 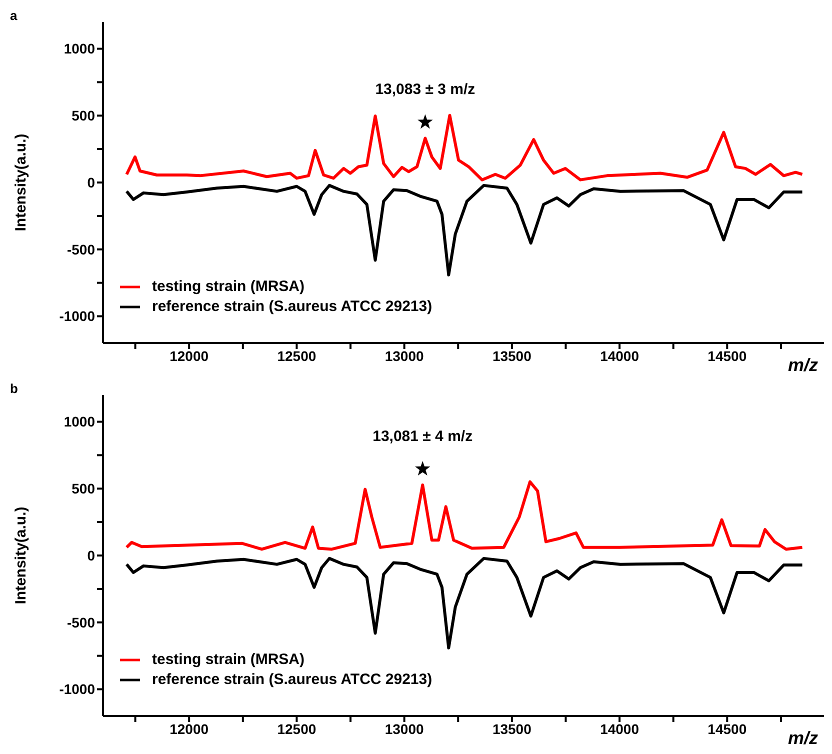 What do you see at coordinates (14, 15) in the screenshot?
I see `chart-title: a` at bounding box center [14, 15].